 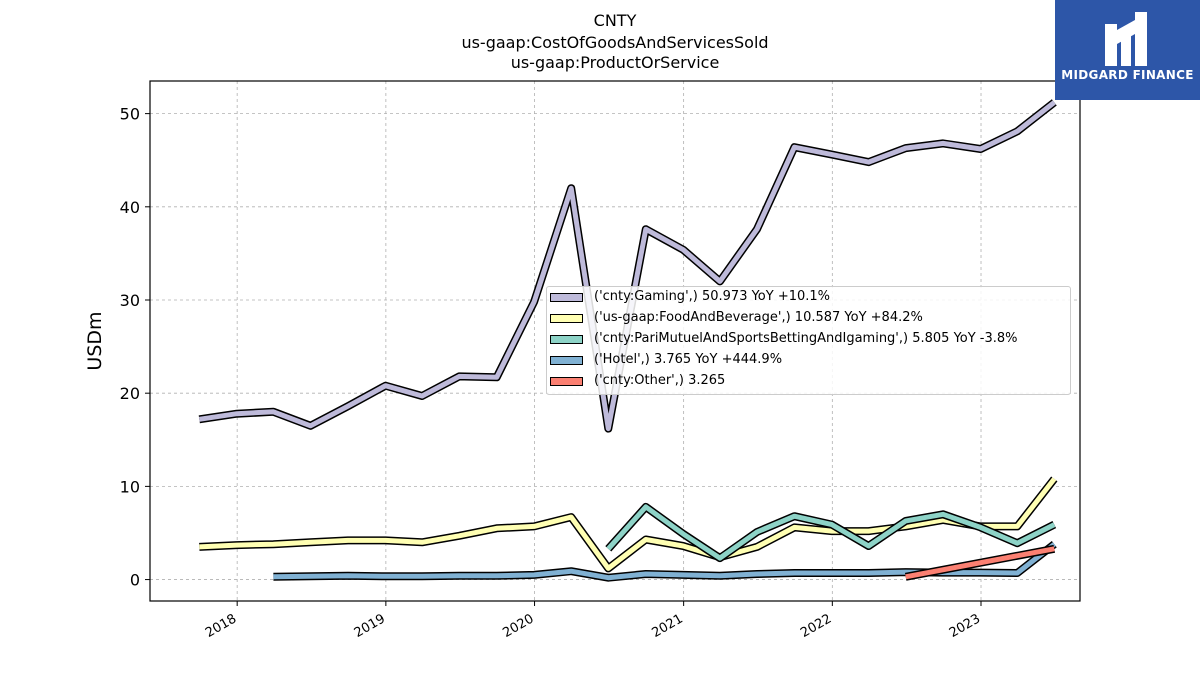 What do you see at coordinates (615, 62) in the screenshot?
I see `chart-title-line-3: us-gaap:ProductOrService` at bounding box center [615, 62].